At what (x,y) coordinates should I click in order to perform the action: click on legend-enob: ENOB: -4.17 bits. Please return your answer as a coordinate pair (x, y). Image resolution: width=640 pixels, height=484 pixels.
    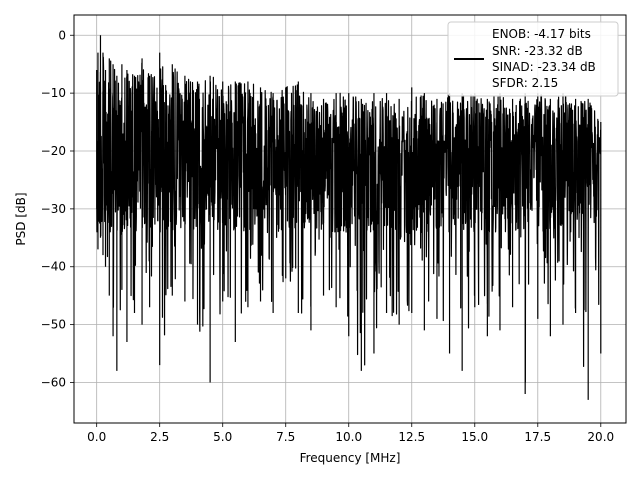
    Looking at the image, I should click on (541, 34).